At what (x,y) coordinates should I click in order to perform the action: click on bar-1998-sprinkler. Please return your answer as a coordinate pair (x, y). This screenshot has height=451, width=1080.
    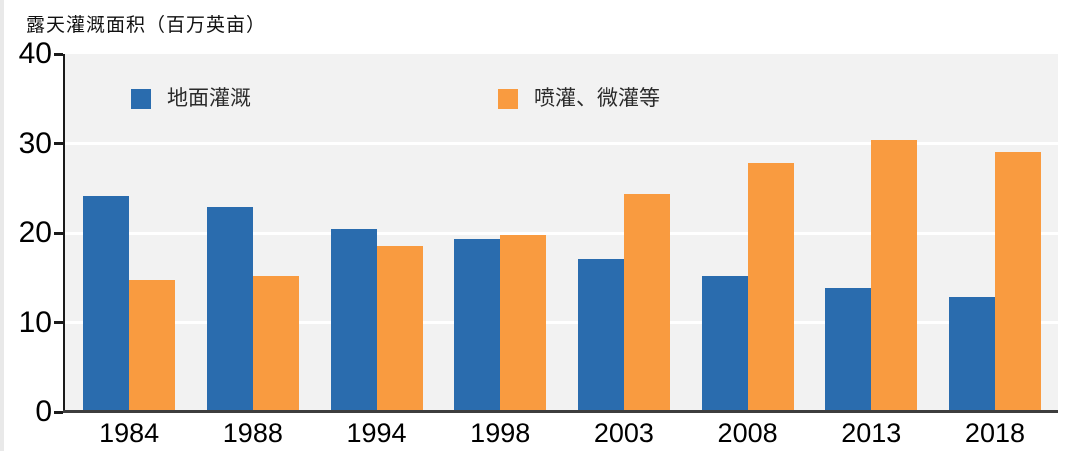
    Looking at the image, I should click on (523, 322).